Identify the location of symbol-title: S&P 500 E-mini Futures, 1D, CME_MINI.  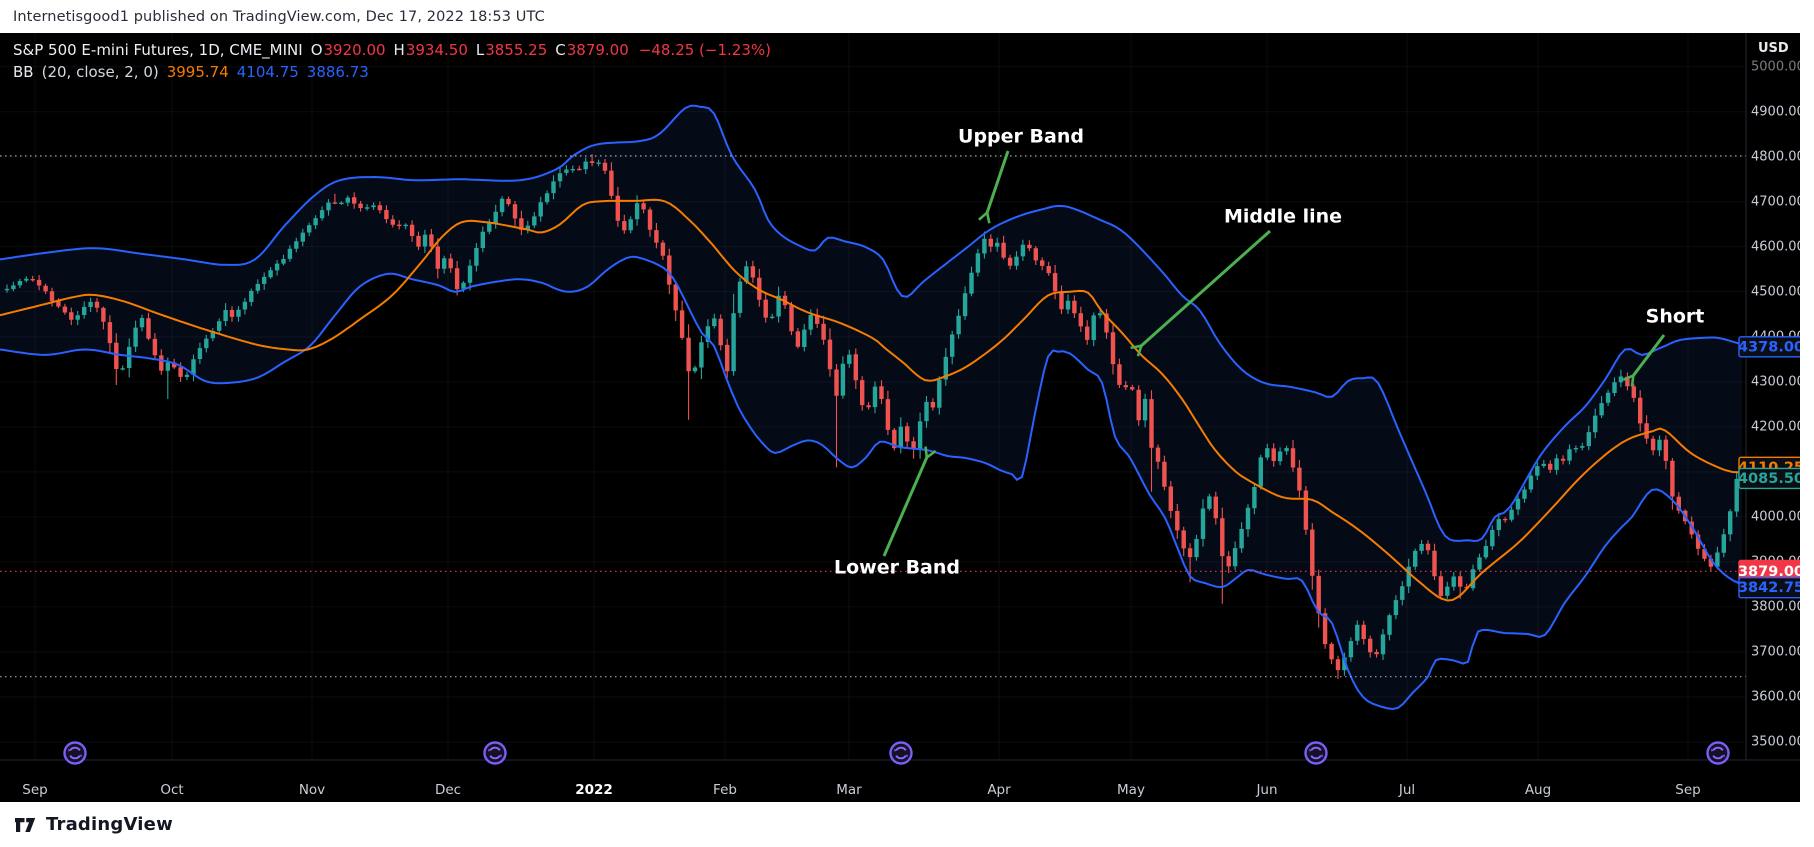
(158, 50).